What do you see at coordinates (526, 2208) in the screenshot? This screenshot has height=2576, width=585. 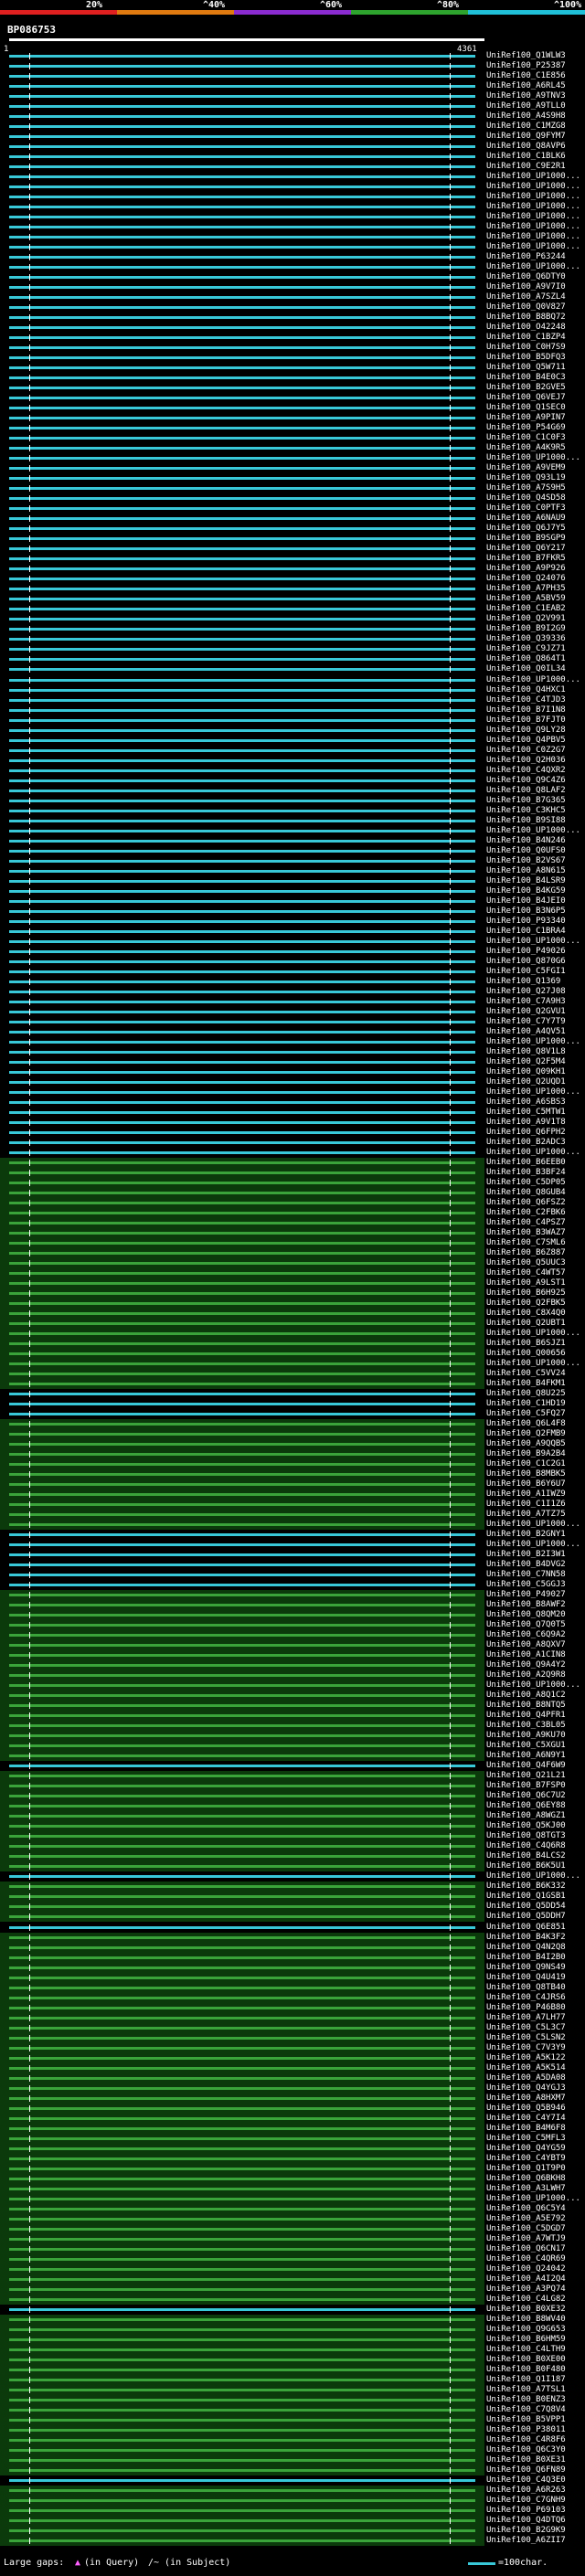 I see `hit-label: UniRef100_Q6C5Y4` at bounding box center [526, 2208].